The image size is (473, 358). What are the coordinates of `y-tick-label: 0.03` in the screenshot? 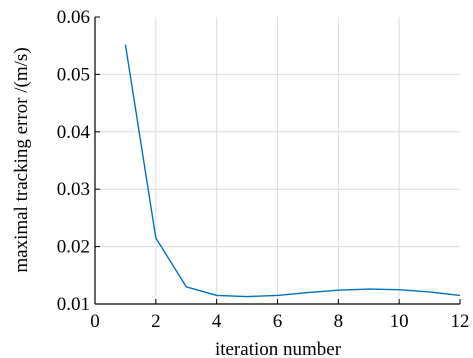 It's located at (73, 189).